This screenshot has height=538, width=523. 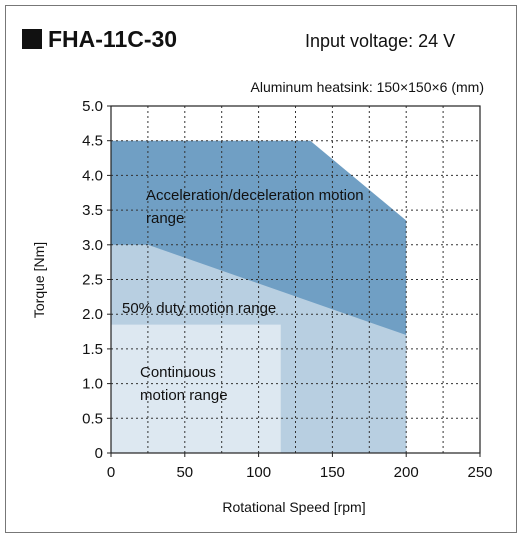 What do you see at coordinates (255, 207) in the screenshot?
I see `region-label: Acceleration/deceleration motion range` at bounding box center [255, 207].